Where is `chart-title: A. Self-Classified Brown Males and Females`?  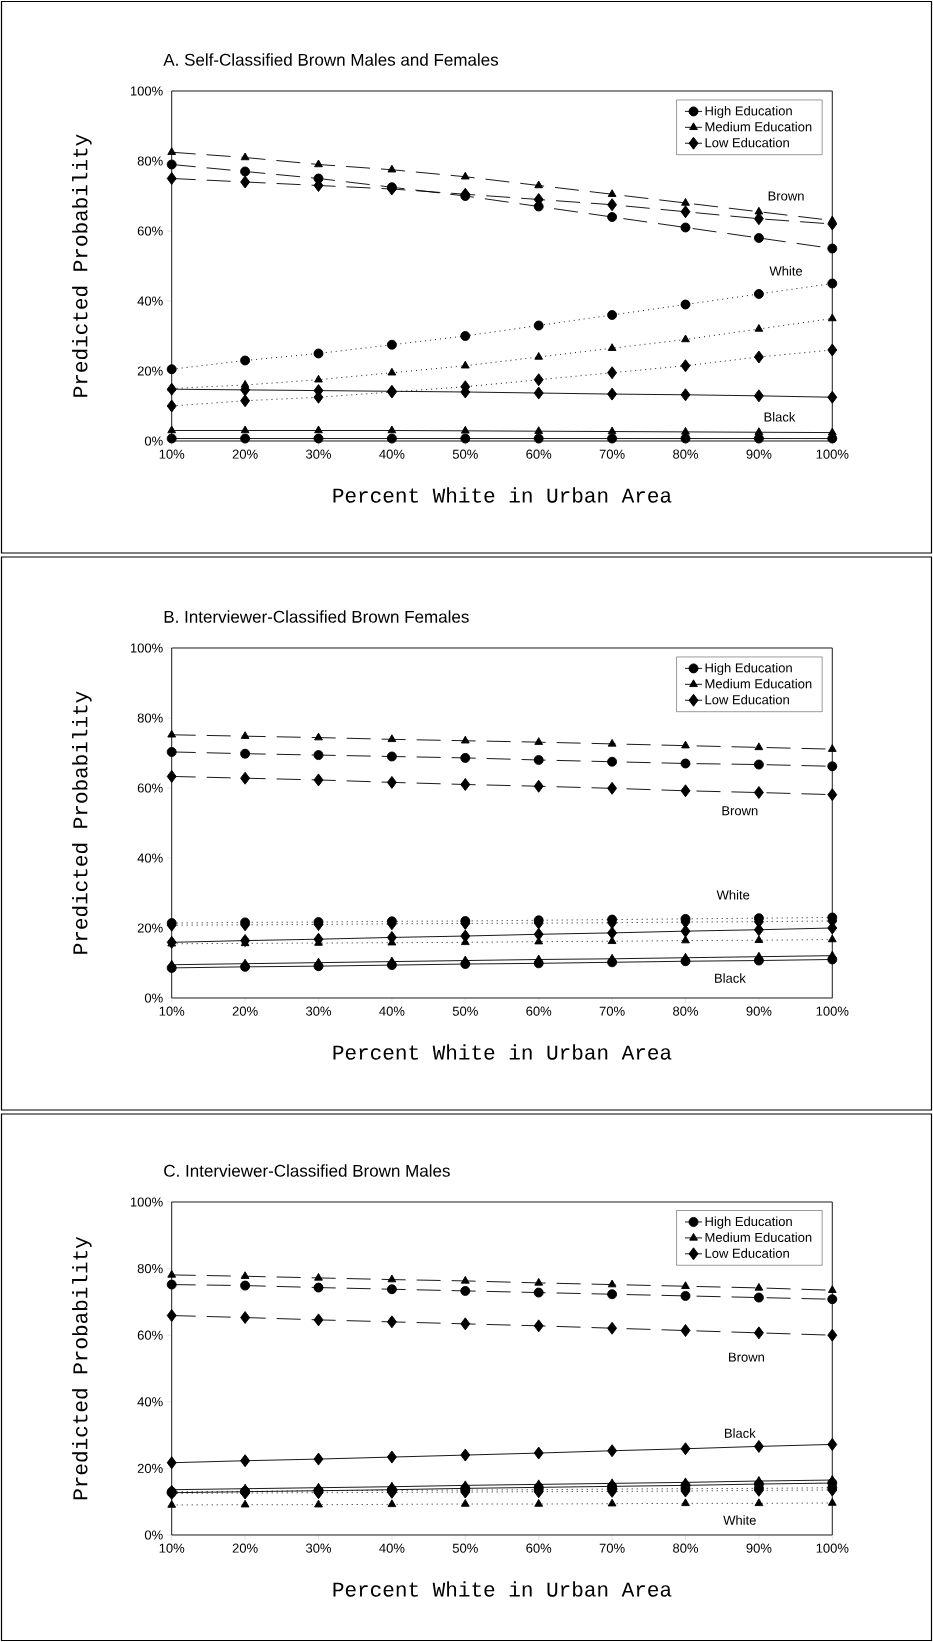
chart-title: A. Self-Classified Brown Males and Females is located at coordinates (331, 59).